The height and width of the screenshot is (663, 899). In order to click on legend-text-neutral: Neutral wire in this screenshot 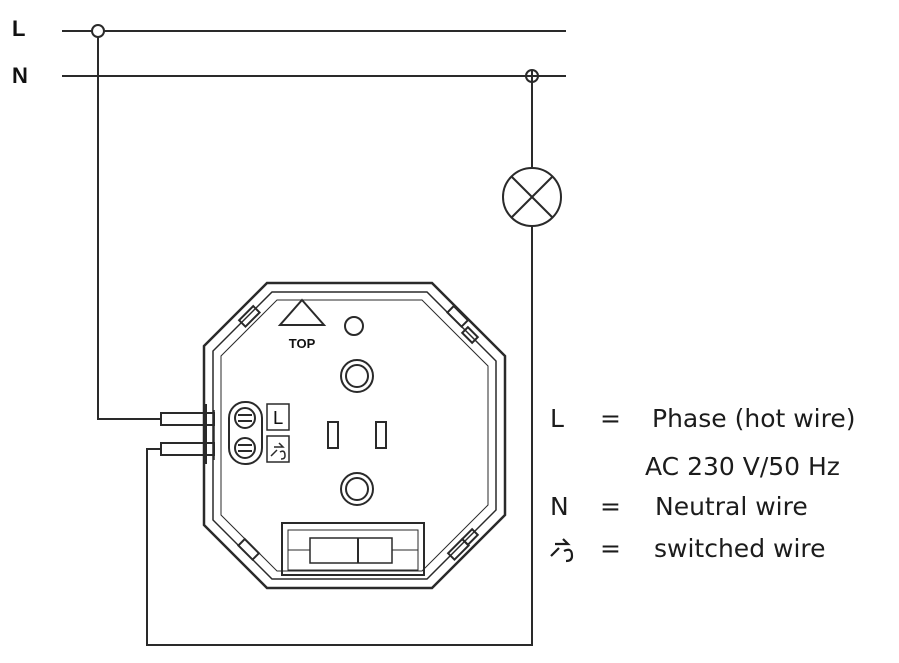, I will do `click(731, 506)`.